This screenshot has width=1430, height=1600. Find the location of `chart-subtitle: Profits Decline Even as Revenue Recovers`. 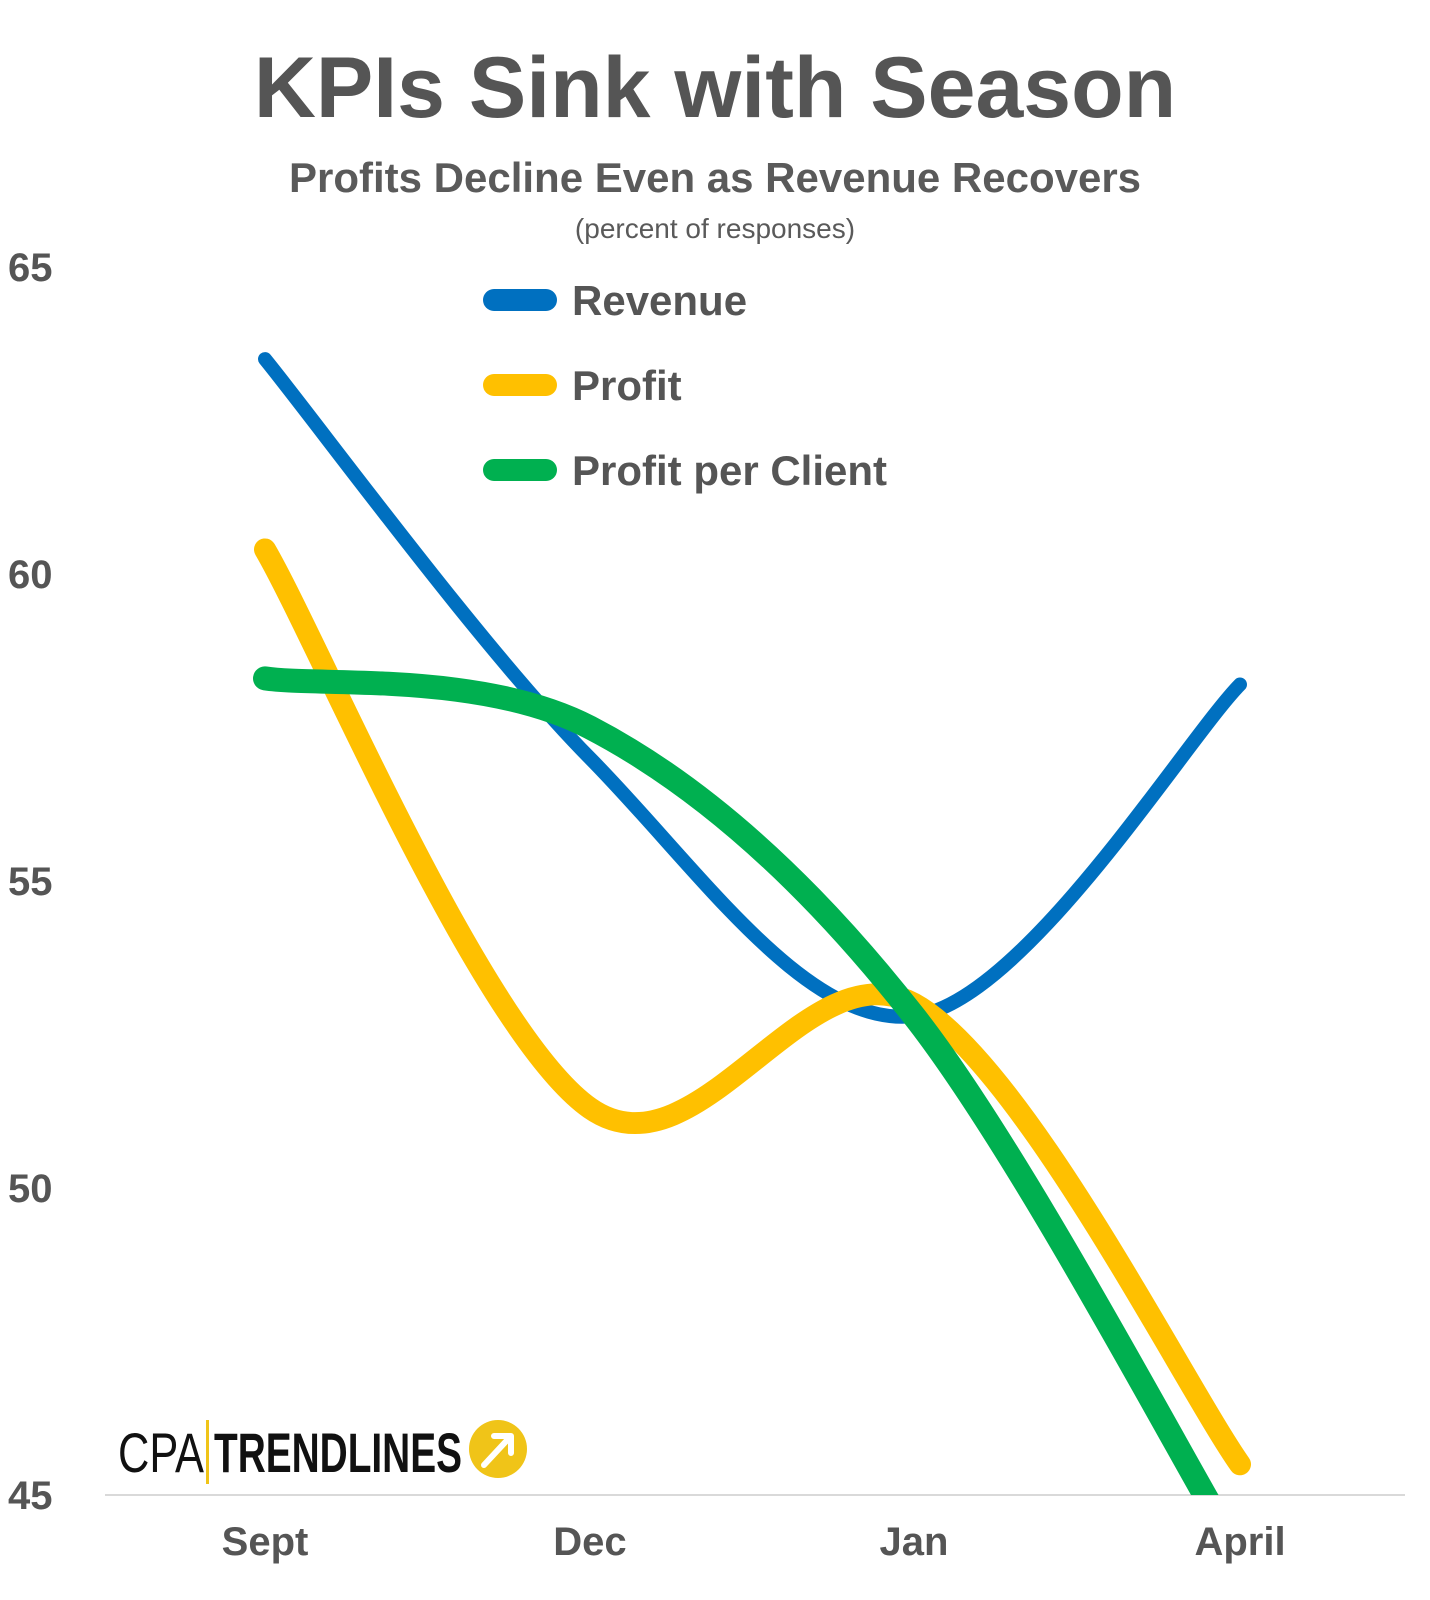

chart-subtitle: Profits Decline Even as Revenue Recovers is located at coordinates (715, 177).